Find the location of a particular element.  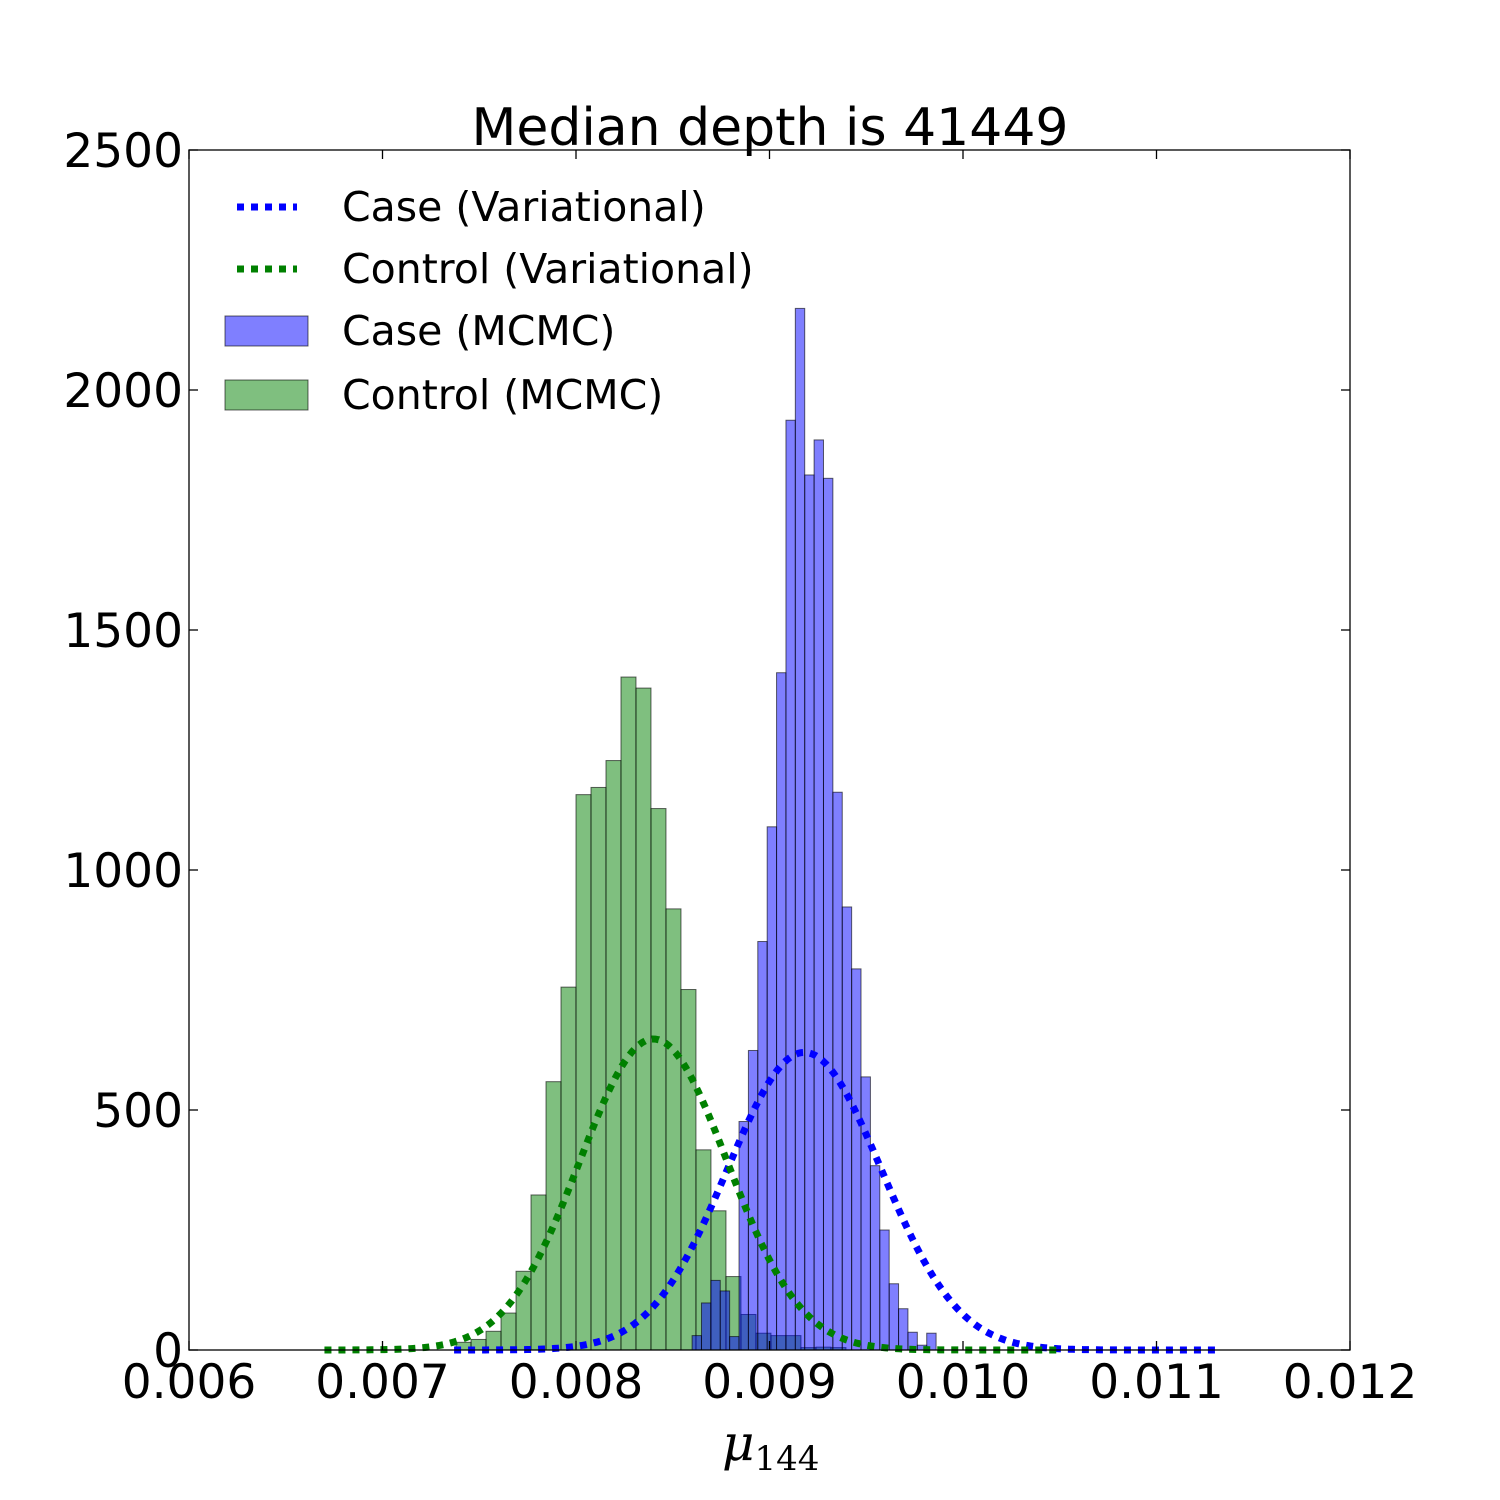

x-axis-label-symbol: μ is located at coordinates (738, 1443).